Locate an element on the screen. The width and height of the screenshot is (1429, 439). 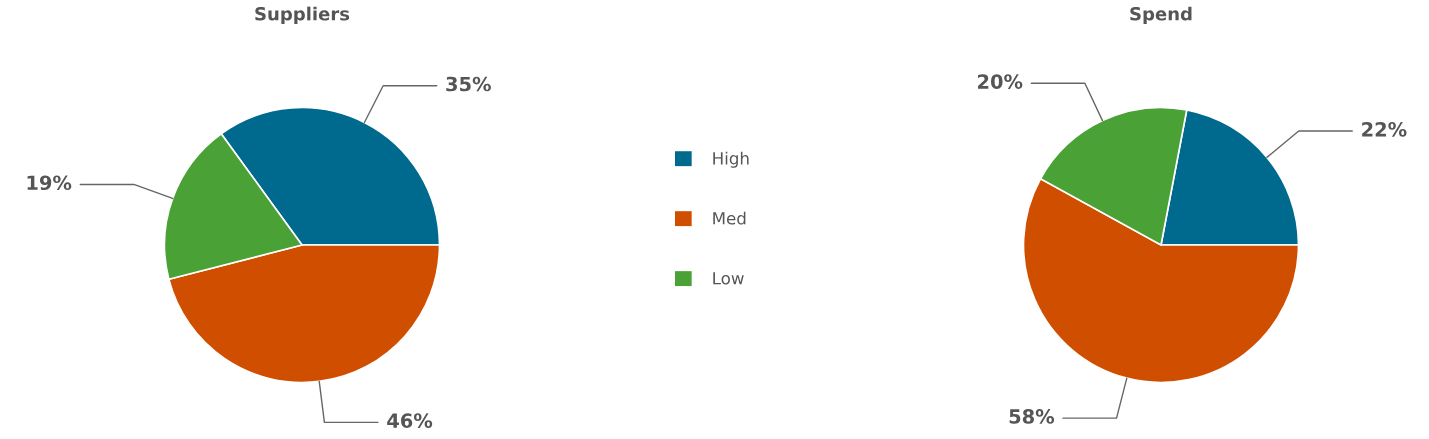
data-label: 46% is located at coordinates (410, 420).